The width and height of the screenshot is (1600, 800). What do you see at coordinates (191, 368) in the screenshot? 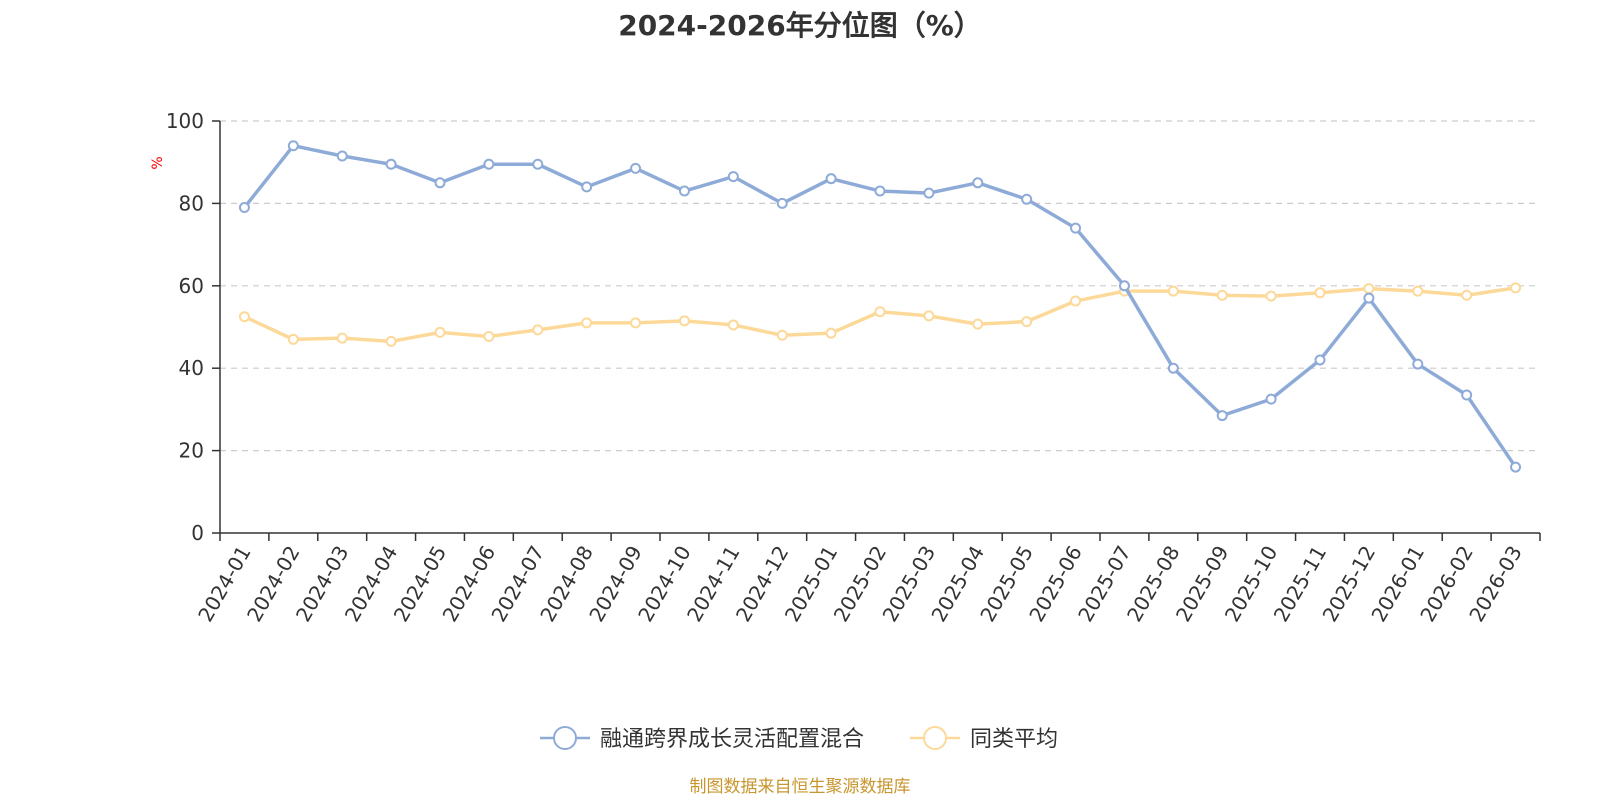
I see `y-tick-label: 40` at bounding box center [191, 368].